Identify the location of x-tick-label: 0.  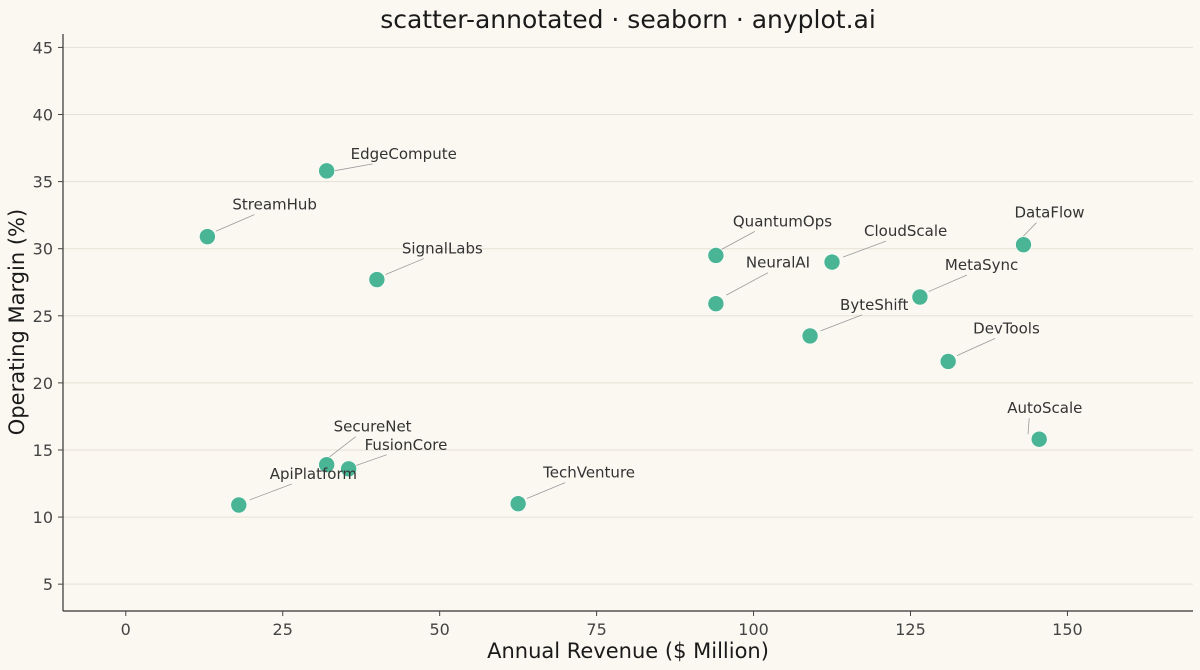
(126, 629).